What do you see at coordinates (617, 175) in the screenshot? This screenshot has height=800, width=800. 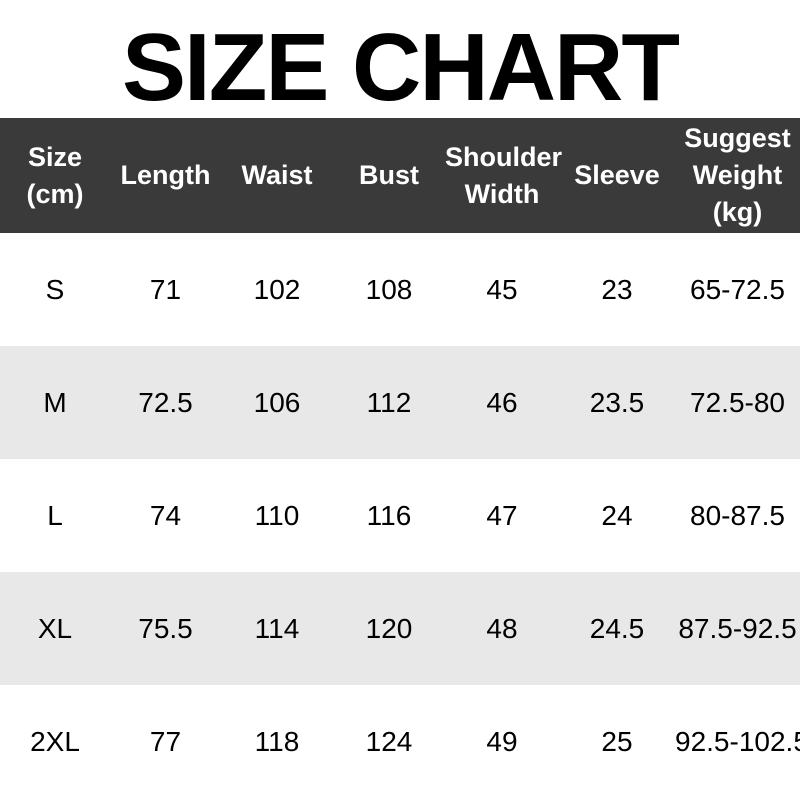 I see `col-header-sleeve: Sleeve` at bounding box center [617, 175].